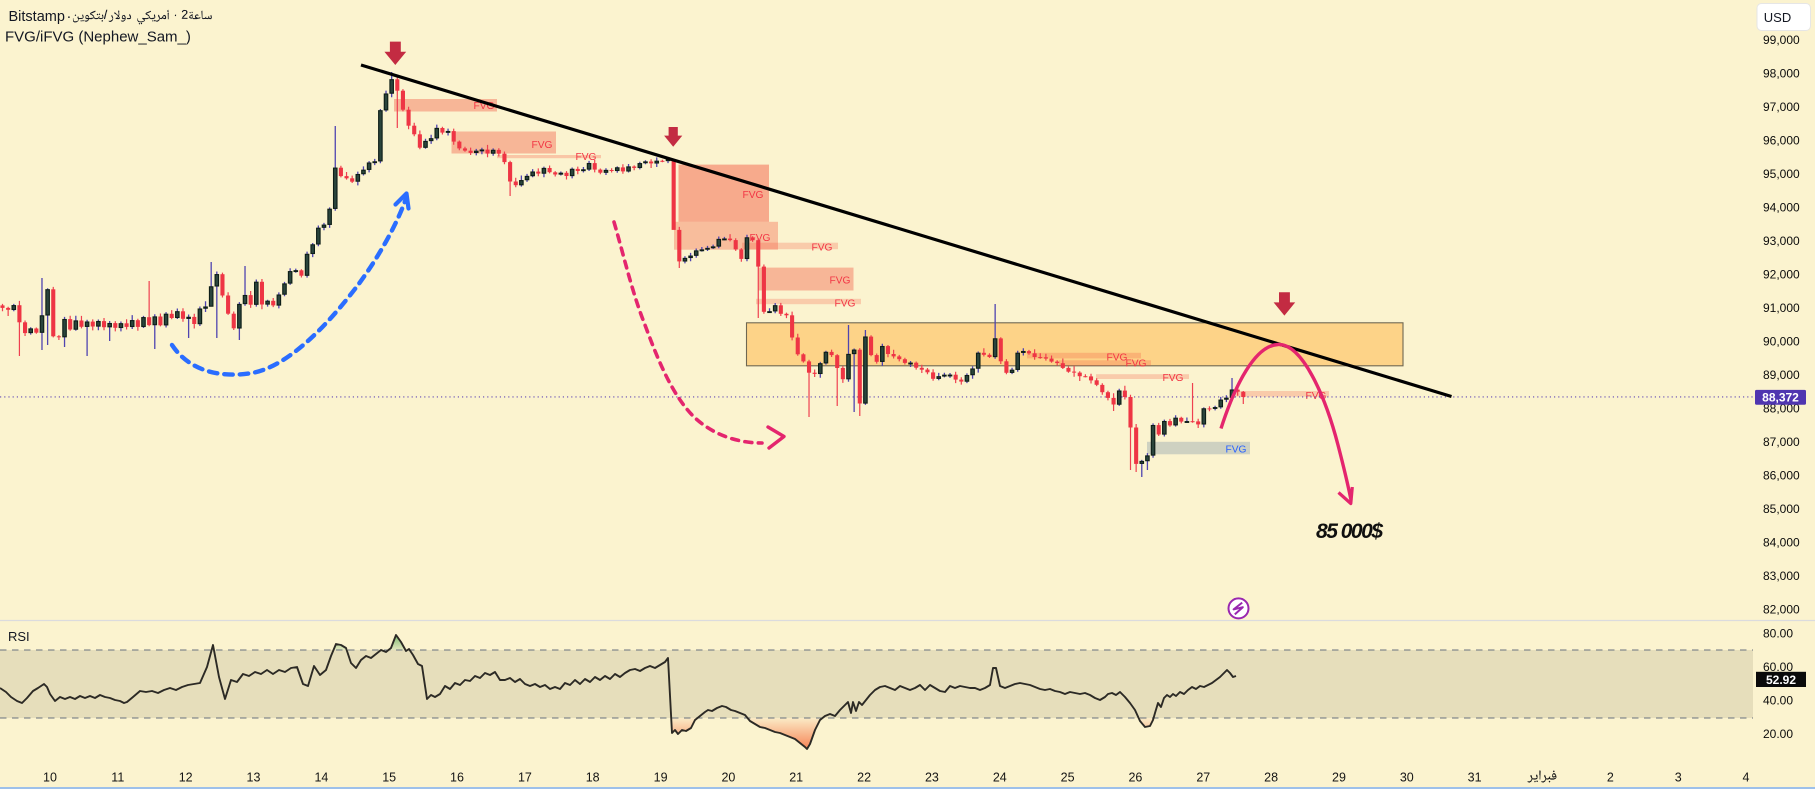 Image resolution: width=1815 pixels, height=789 pixels. I want to click on svg-text: 90,000, so click(1781, 342).